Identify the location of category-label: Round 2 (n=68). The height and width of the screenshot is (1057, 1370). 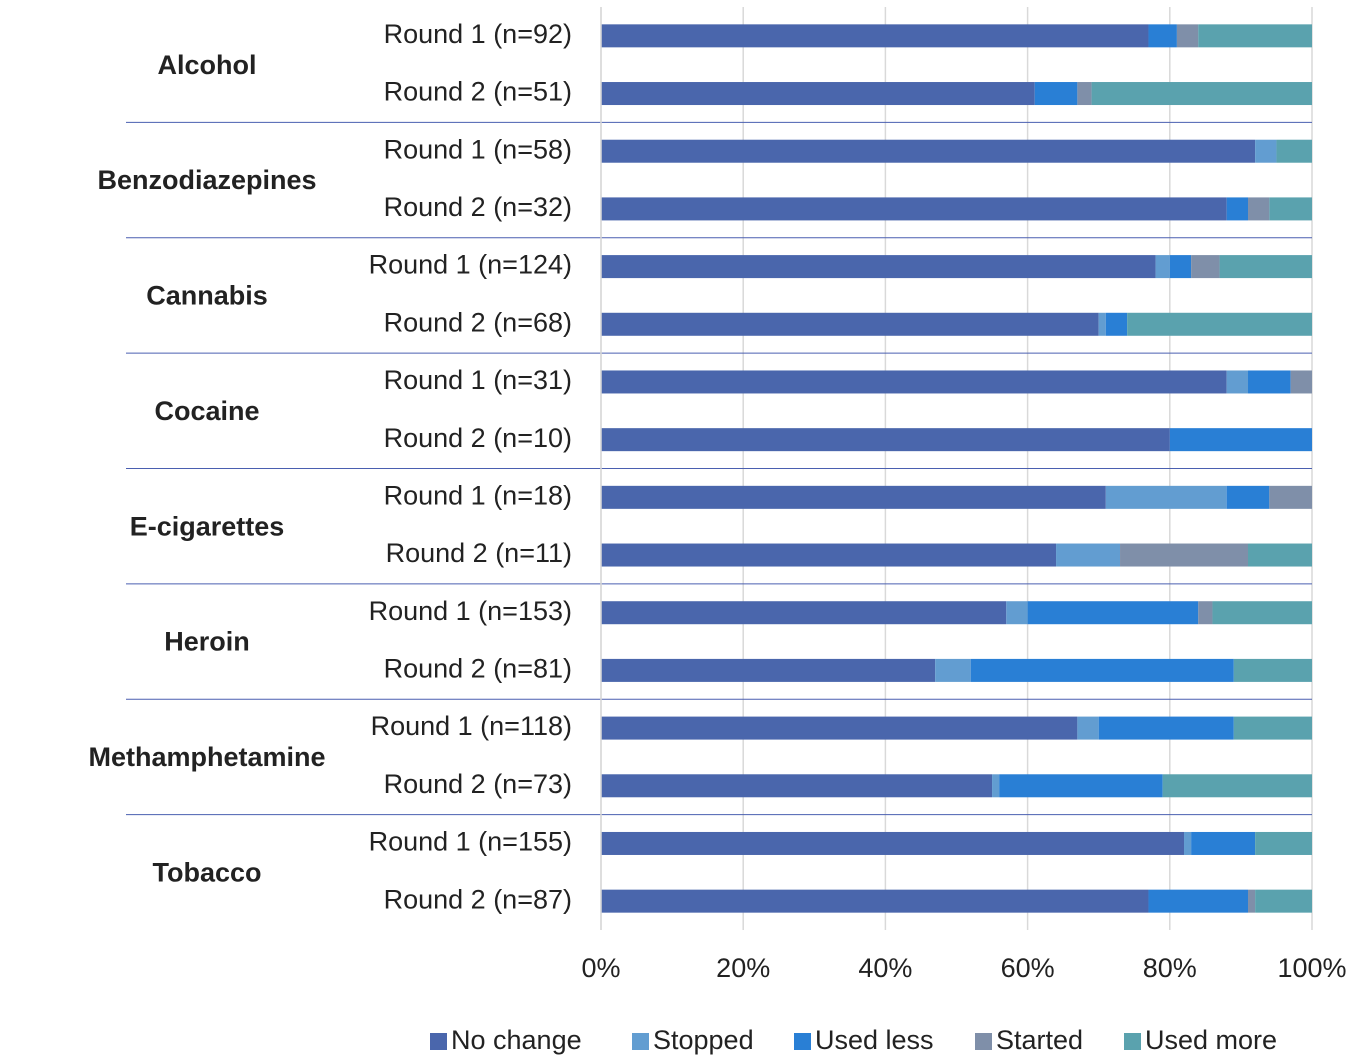
(478, 322).